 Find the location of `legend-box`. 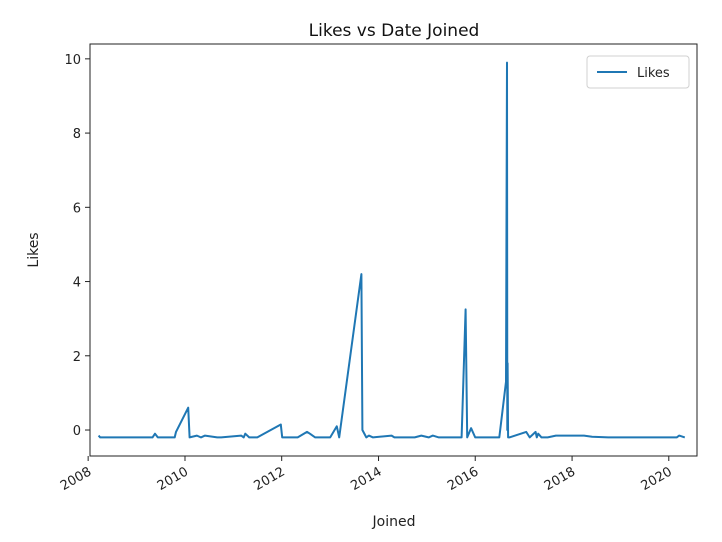

legend-box is located at coordinates (638, 72).